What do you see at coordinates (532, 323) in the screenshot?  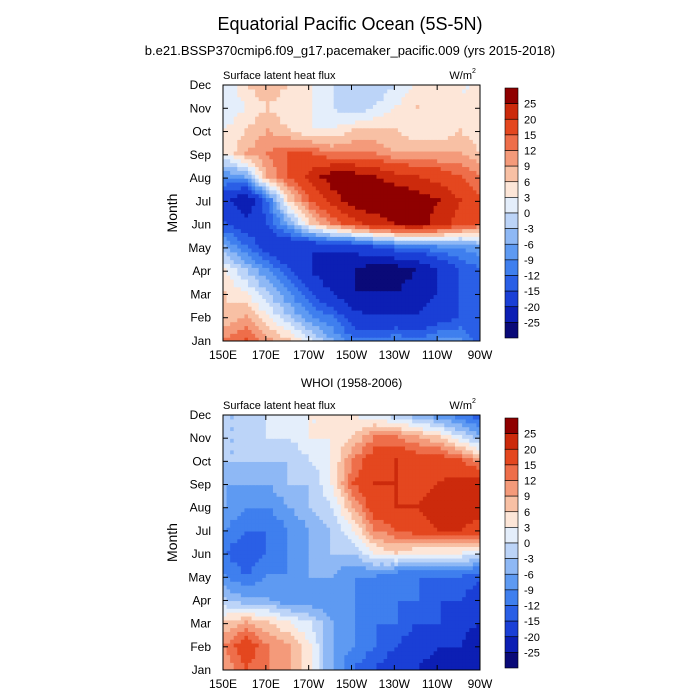 I see `colorbar-label: -25` at bounding box center [532, 323].